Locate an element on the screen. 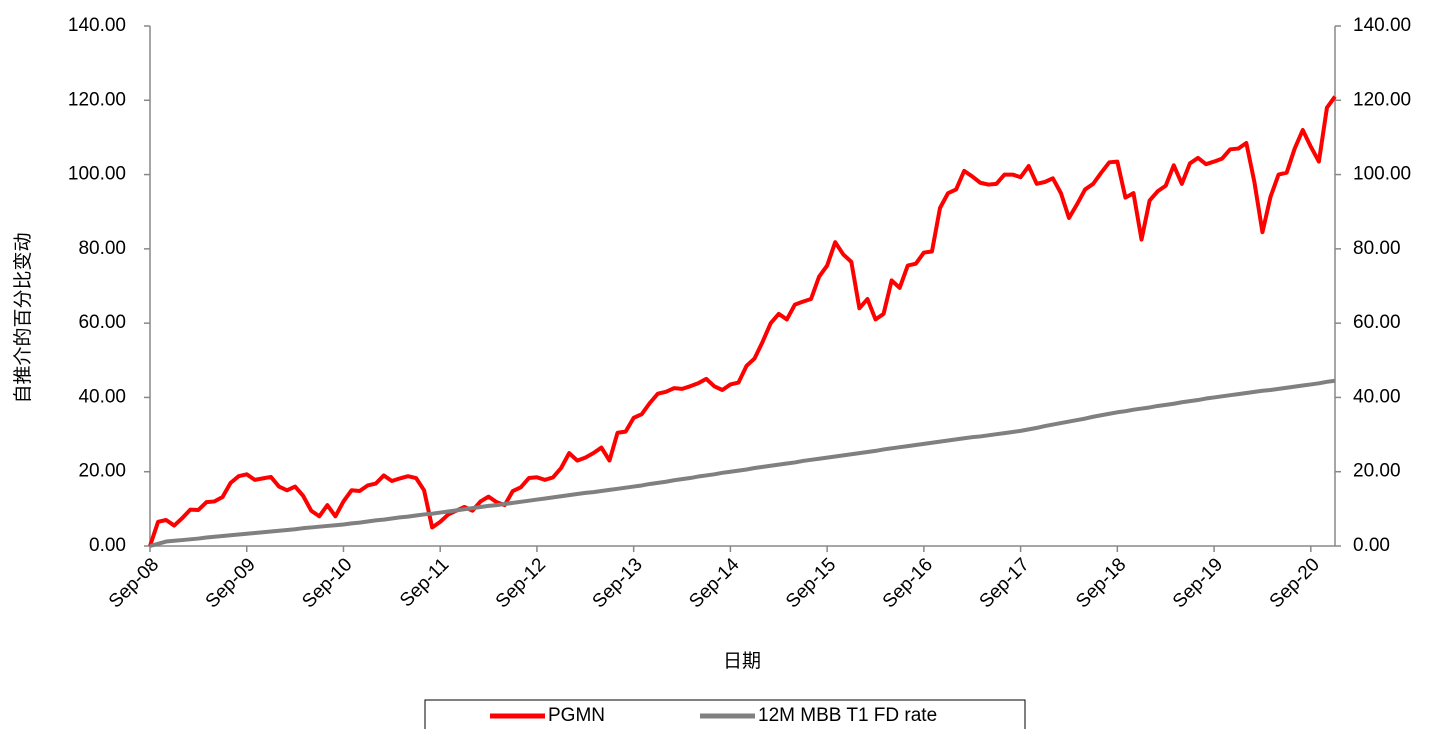 This screenshot has height=729, width=1436. legend-label: 12M MBB T1 FD rate is located at coordinates (847, 715).